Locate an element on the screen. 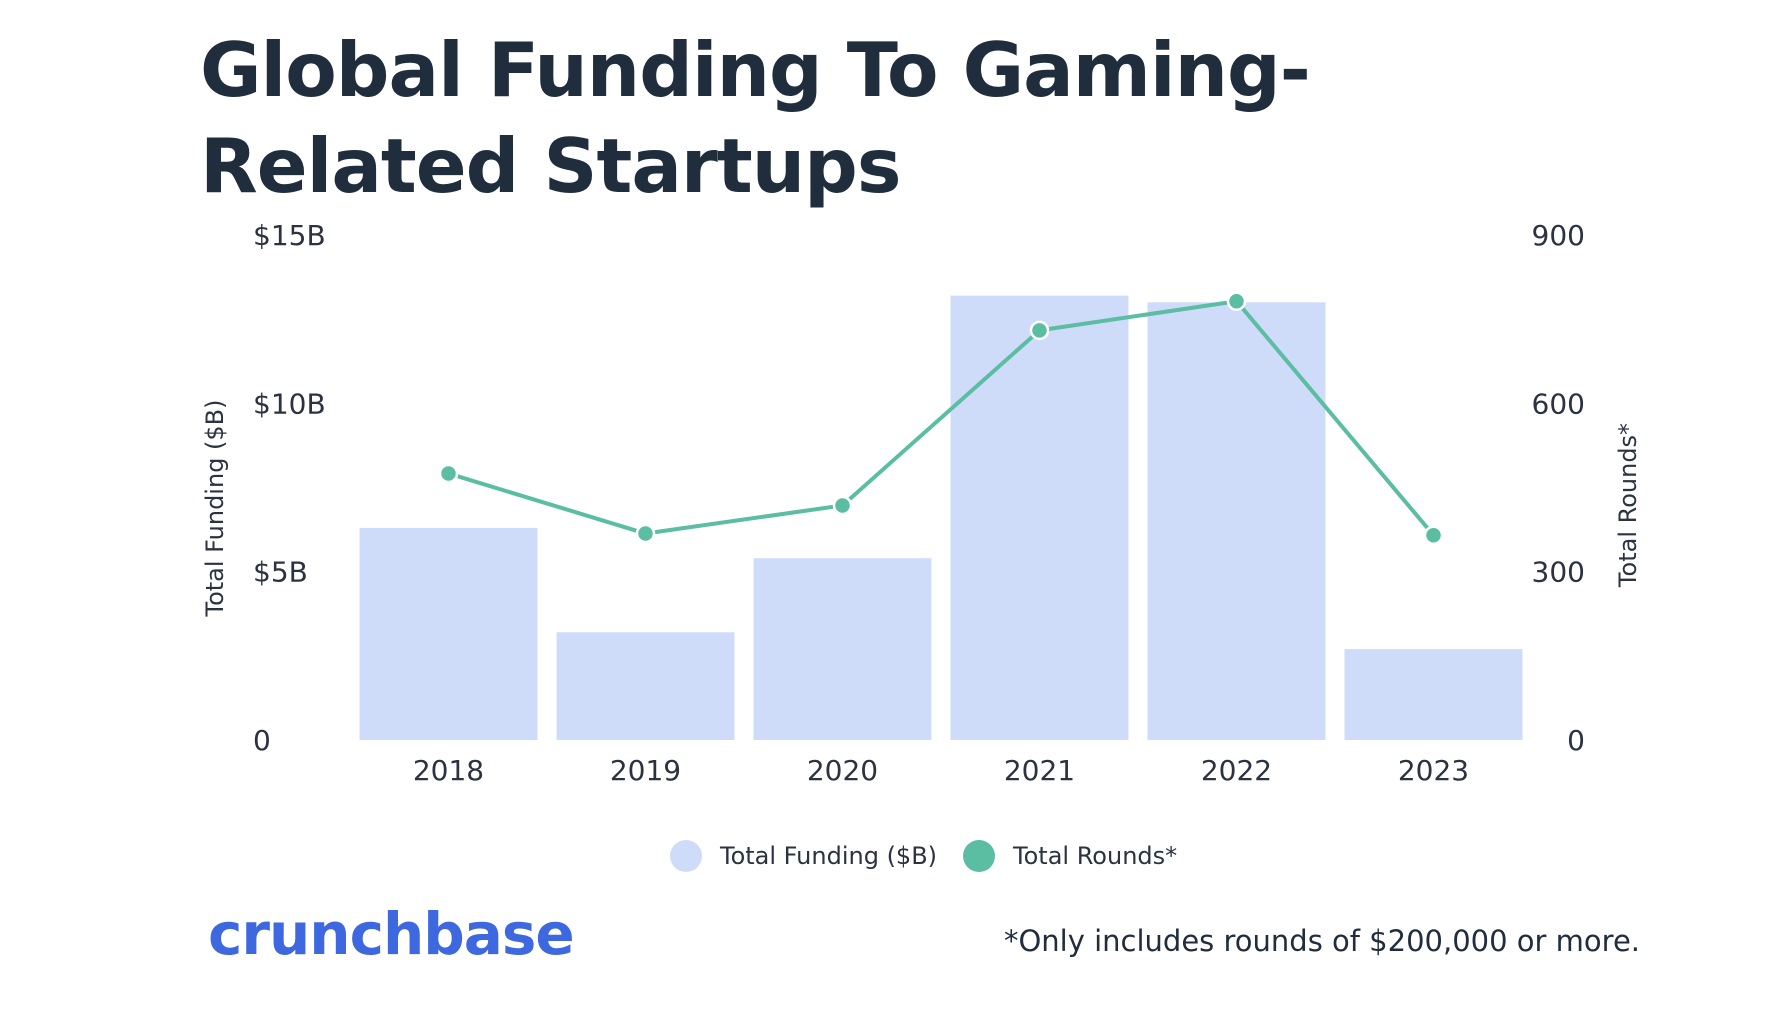 The width and height of the screenshot is (1792, 1016). x-axis: 2018 2019 2020 2021 2022 2023 is located at coordinates (941, 770).